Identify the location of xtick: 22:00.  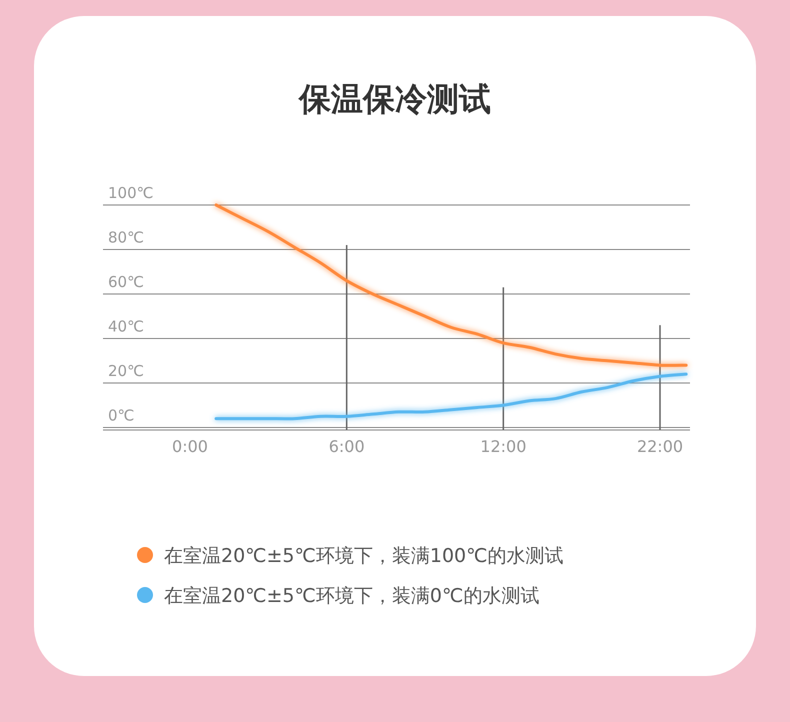
(660, 446).